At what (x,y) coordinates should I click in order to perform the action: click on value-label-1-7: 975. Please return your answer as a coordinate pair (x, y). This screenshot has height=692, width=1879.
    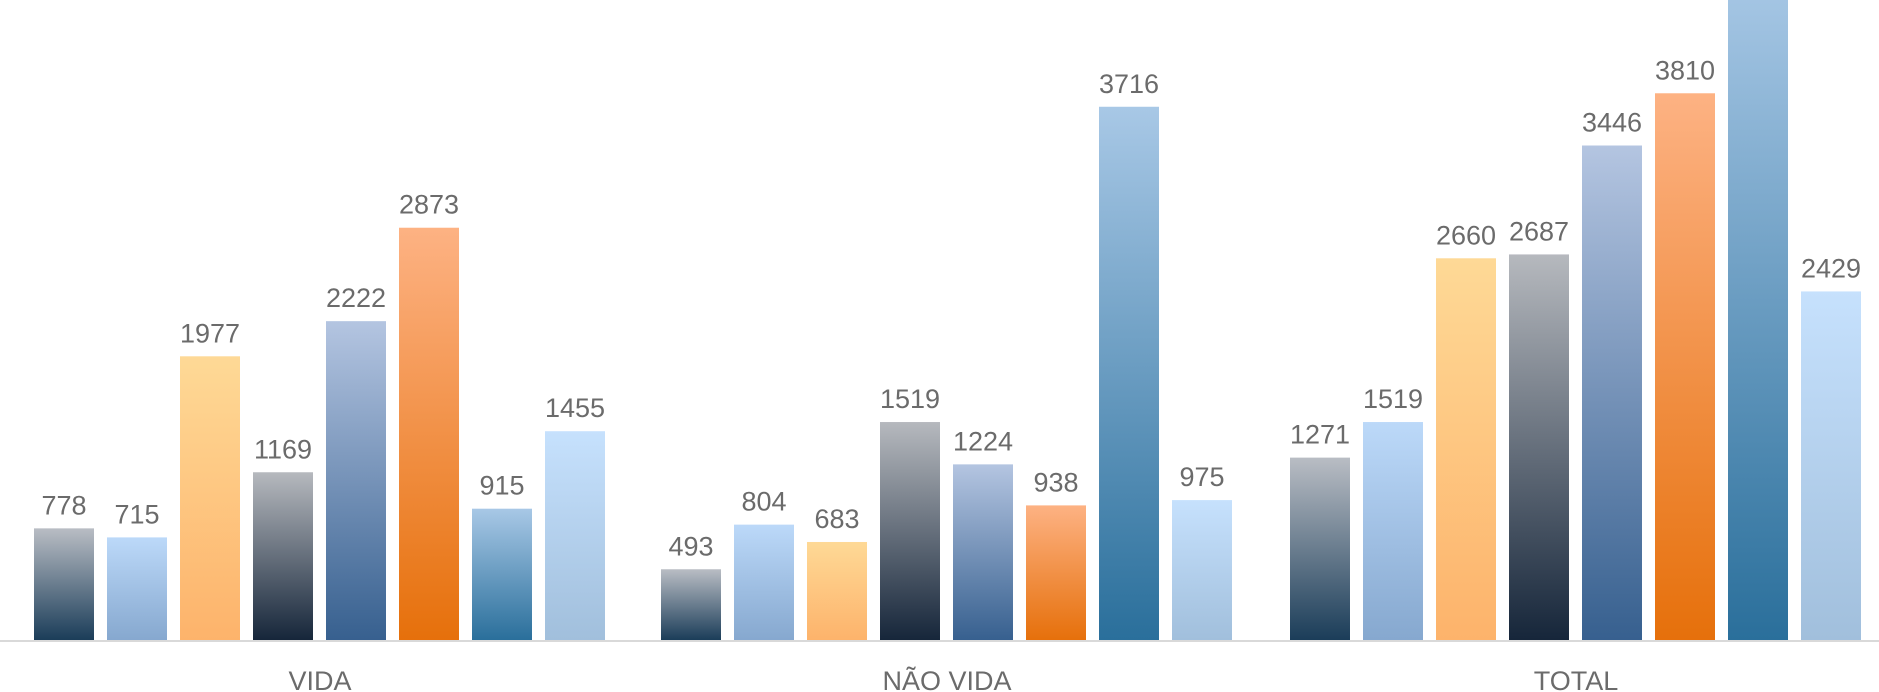
    Looking at the image, I should click on (1201, 477).